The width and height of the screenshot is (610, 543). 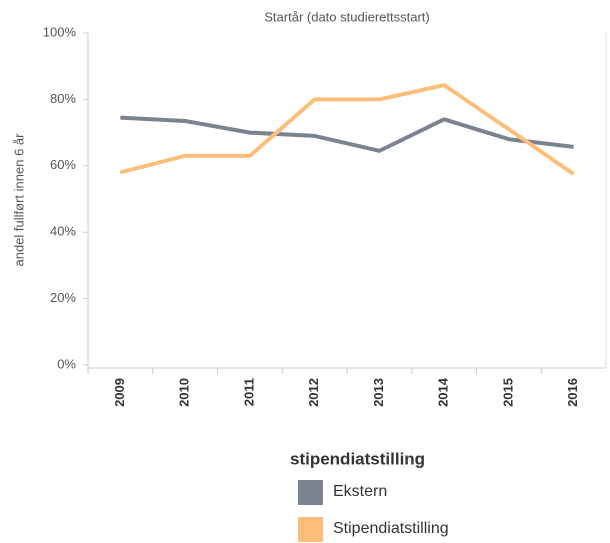 What do you see at coordinates (248, 392) in the screenshot?
I see `x-tick-label: 2011` at bounding box center [248, 392].